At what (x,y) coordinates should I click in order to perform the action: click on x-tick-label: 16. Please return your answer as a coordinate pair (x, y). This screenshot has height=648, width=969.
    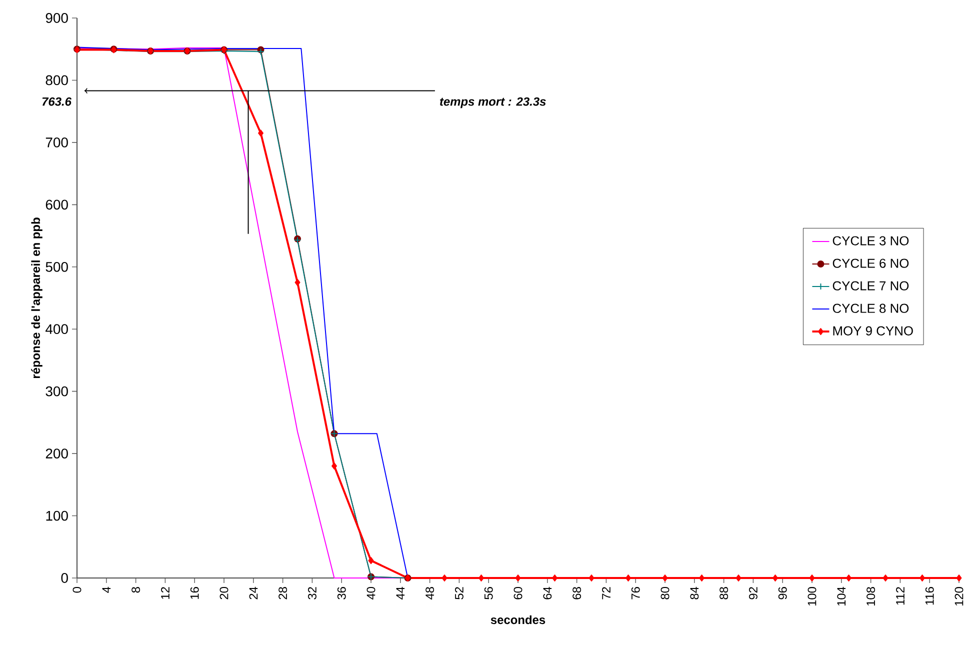
    Looking at the image, I should click on (194, 593).